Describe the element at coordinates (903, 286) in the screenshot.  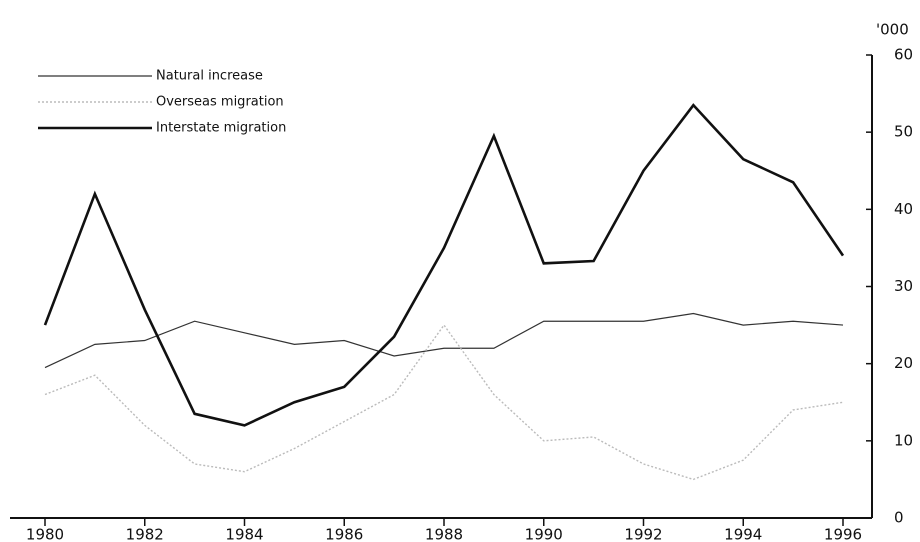
I see `y-tick-label: 30` at that location.